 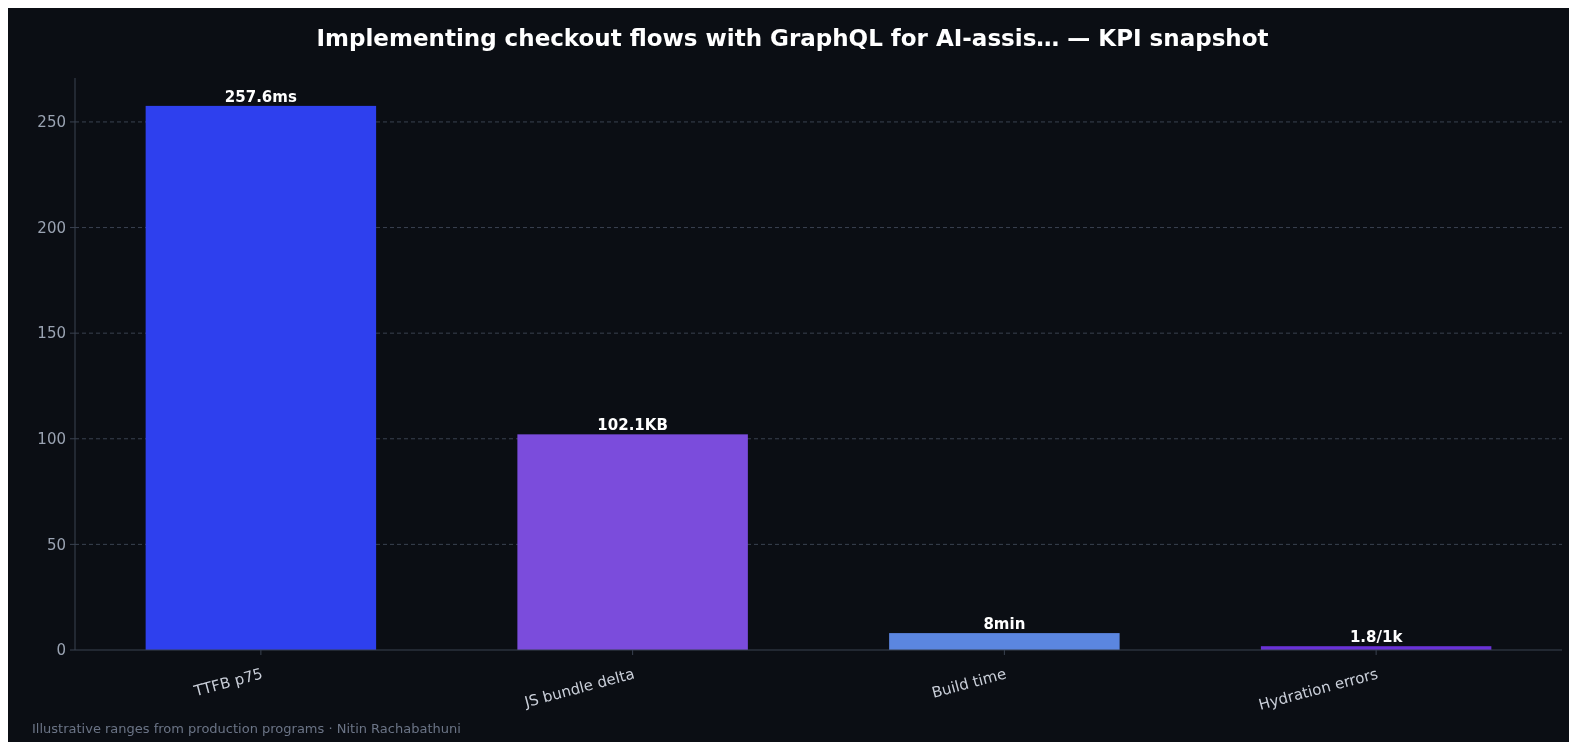 What do you see at coordinates (632, 425) in the screenshot?
I see `data-label: 102.1KB` at bounding box center [632, 425].